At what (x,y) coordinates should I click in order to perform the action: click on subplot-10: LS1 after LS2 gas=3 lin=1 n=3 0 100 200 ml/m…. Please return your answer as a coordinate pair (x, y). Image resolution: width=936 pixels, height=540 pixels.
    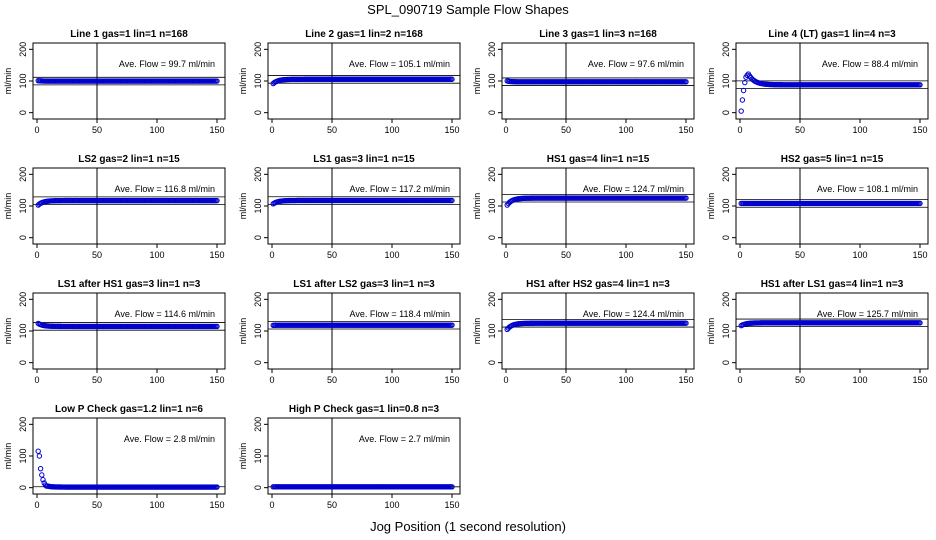
    Looking at the image, I should click on (349, 332).